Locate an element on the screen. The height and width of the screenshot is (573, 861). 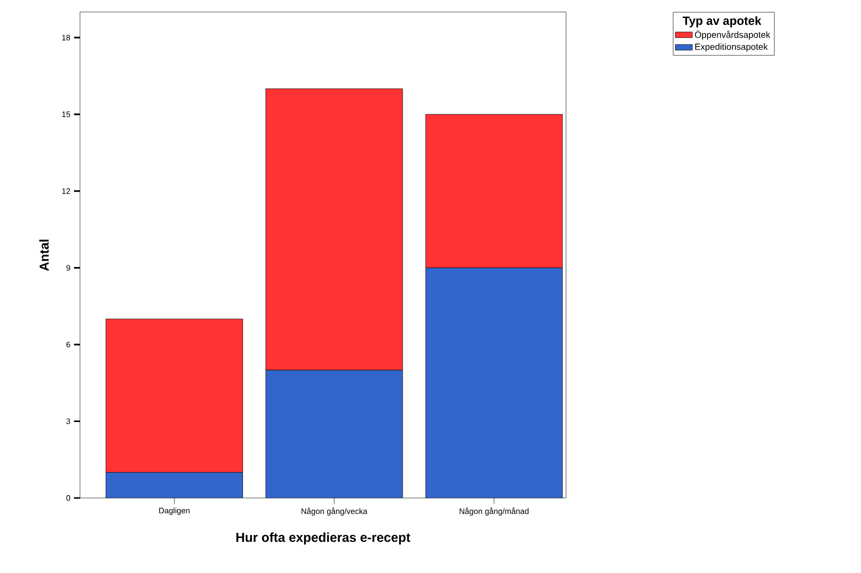
x-axis-title: Hur ofta expedieras e-recept is located at coordinates (323, 538).